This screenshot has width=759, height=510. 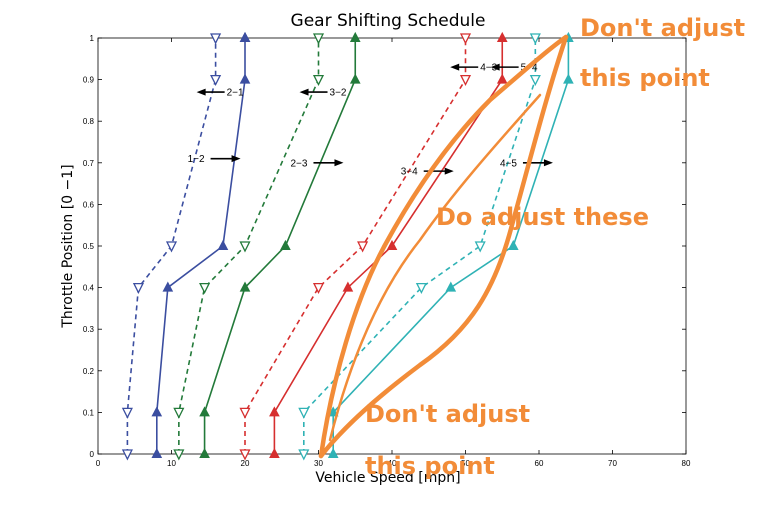 I want to click on chart-title: Gear Shifting Schedule, so click(x=388, y=21).